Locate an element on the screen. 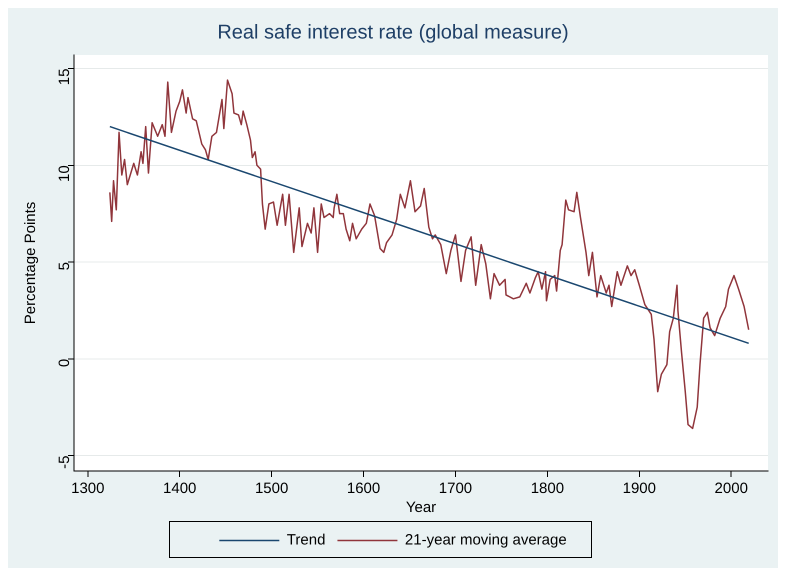 This screenshot has height=576, width=786. y-tick-label: 10 is located at coordinates (65, 173).